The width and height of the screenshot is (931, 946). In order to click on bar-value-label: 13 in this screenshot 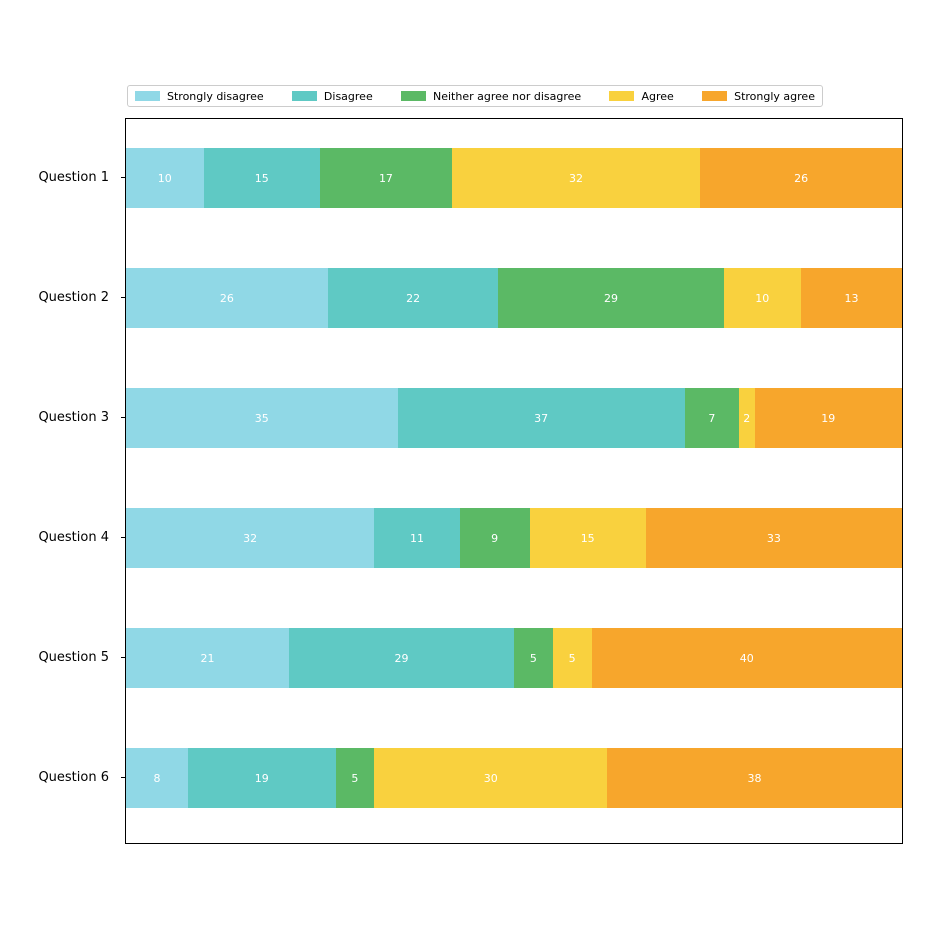, I will do `click(851, 298)`.